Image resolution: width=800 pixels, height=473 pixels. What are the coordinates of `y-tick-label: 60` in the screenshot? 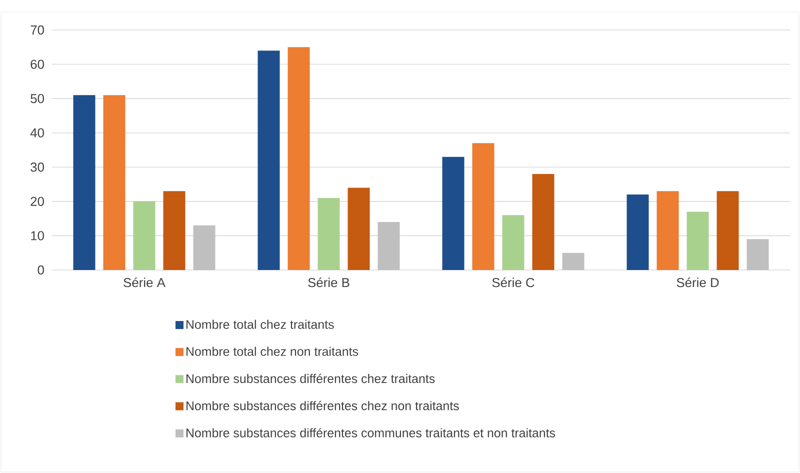 It's located at (37, 64).